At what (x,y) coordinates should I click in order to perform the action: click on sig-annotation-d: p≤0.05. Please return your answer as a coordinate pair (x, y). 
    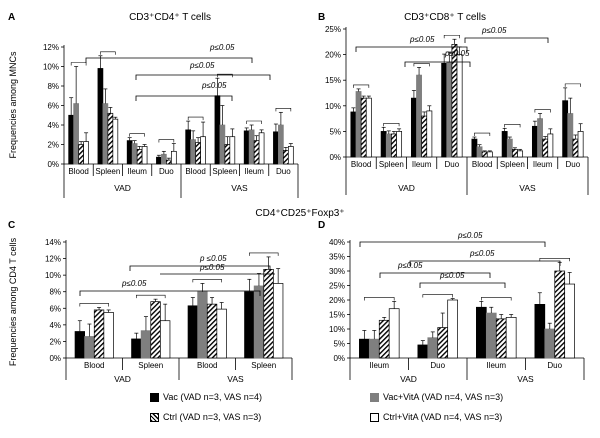
    Looking at the image, I should click on (452, 275).